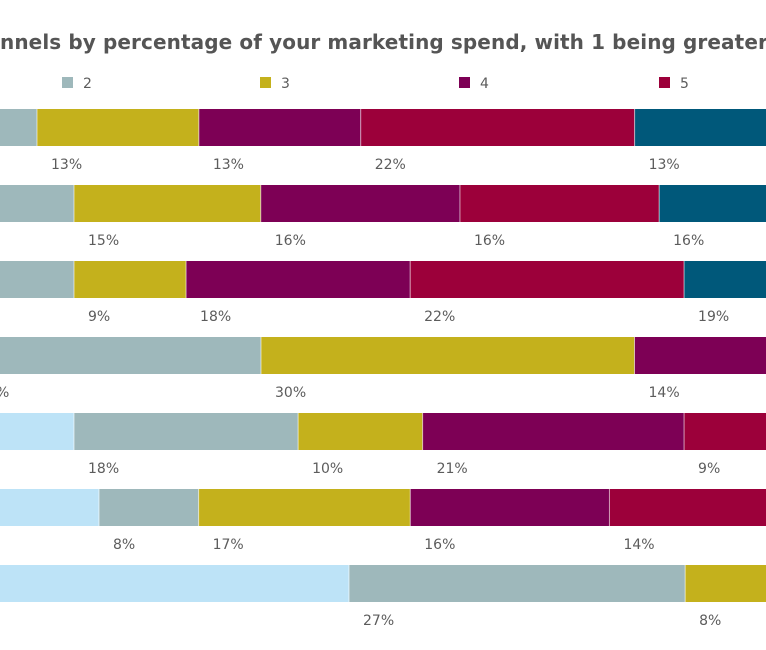  I want to click on bar-row-5: 18% 10% 21% 9%, so click(383, 445).